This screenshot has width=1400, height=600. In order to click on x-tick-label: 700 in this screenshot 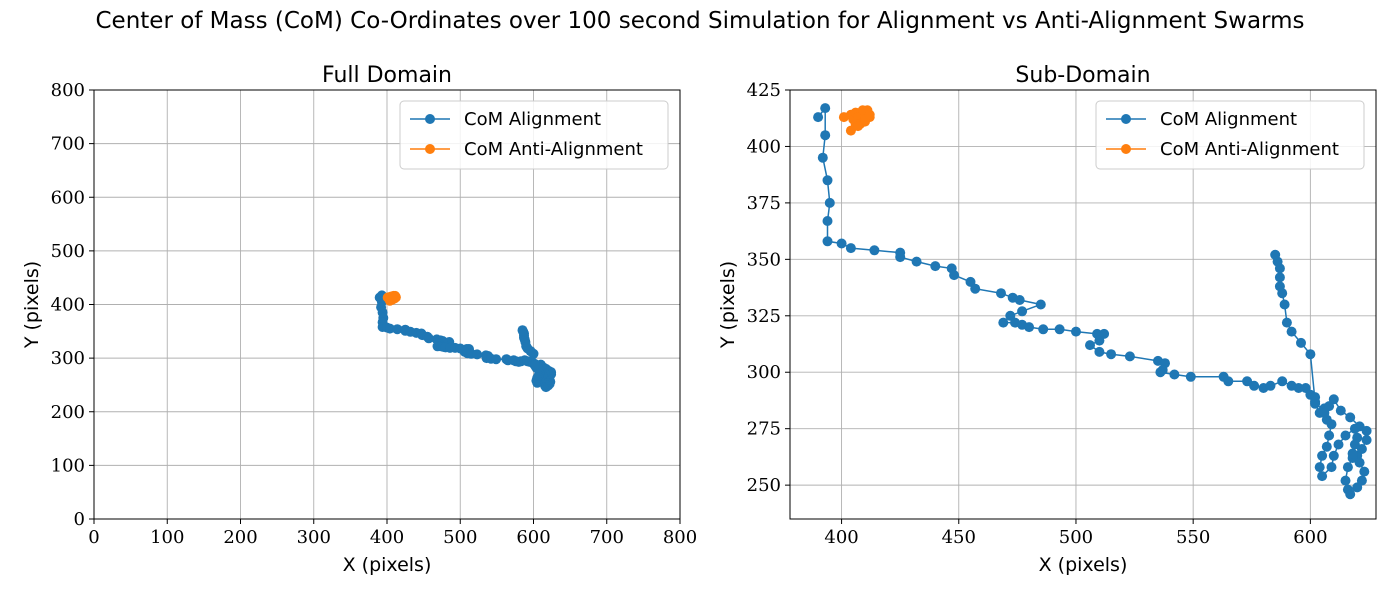, I will do `click(607, 537)`.